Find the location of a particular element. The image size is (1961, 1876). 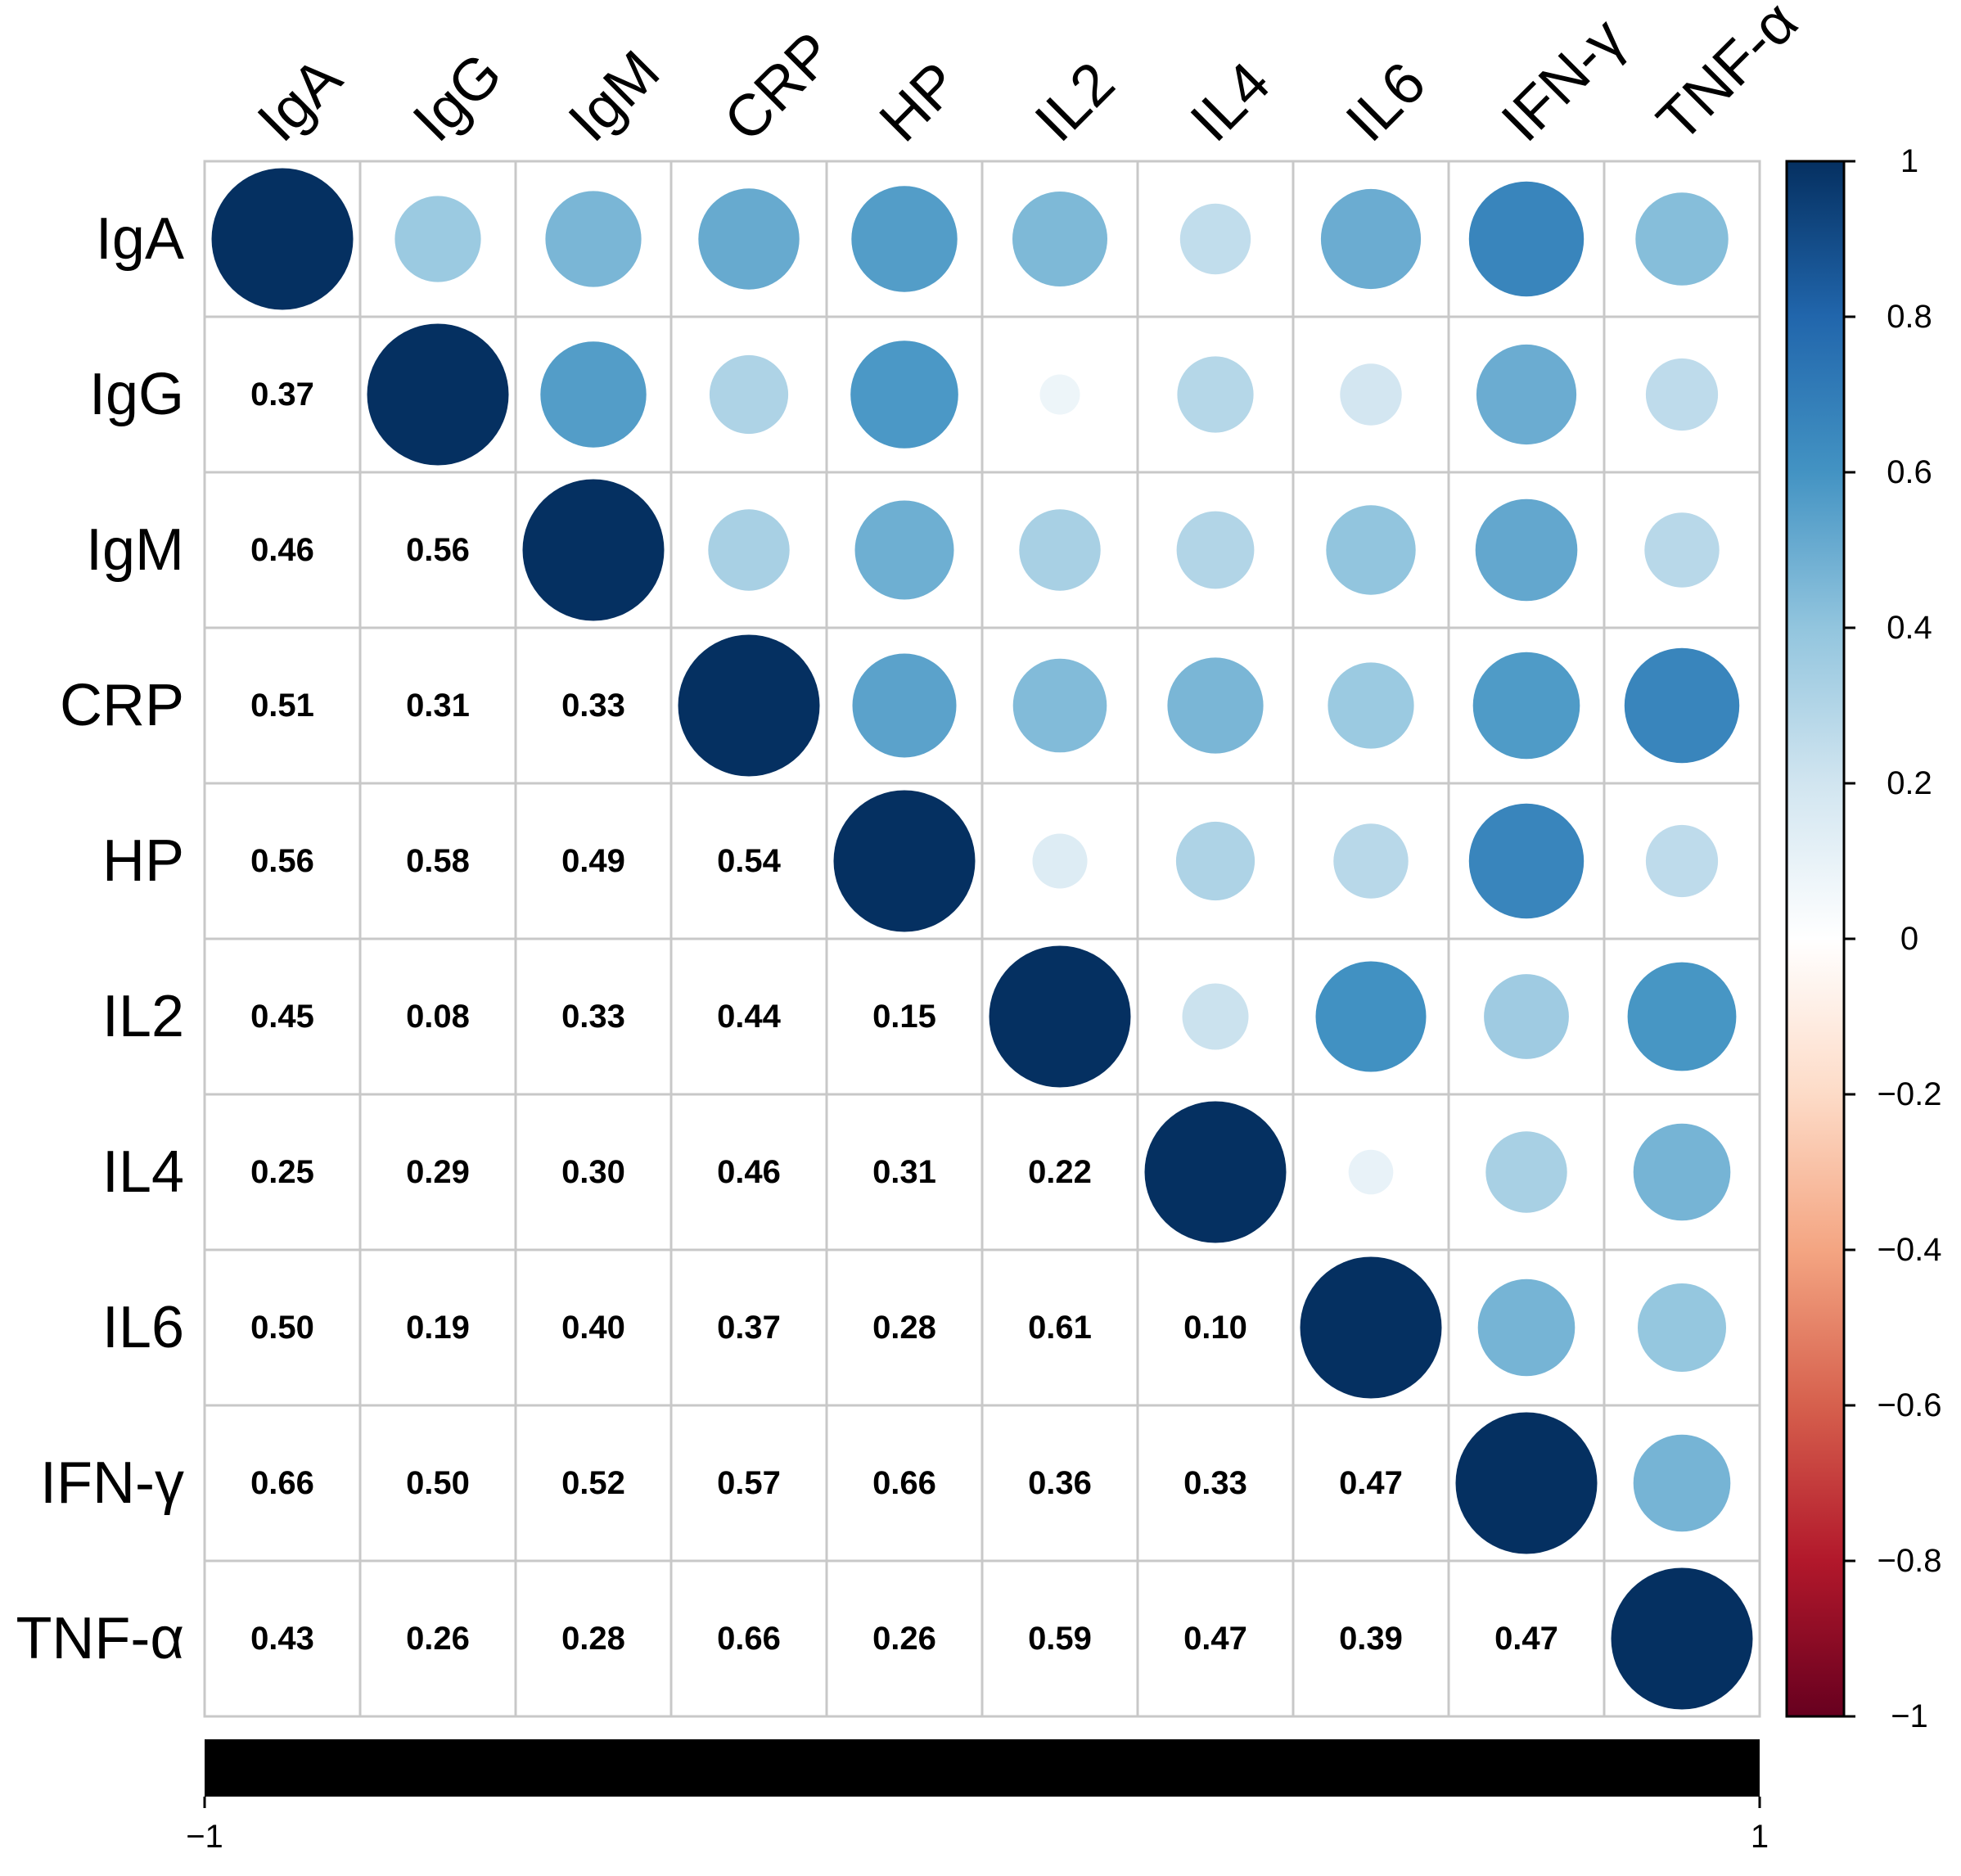

correlation-circle-CRP-IFN-γ is located at coordinates (1526, 706).